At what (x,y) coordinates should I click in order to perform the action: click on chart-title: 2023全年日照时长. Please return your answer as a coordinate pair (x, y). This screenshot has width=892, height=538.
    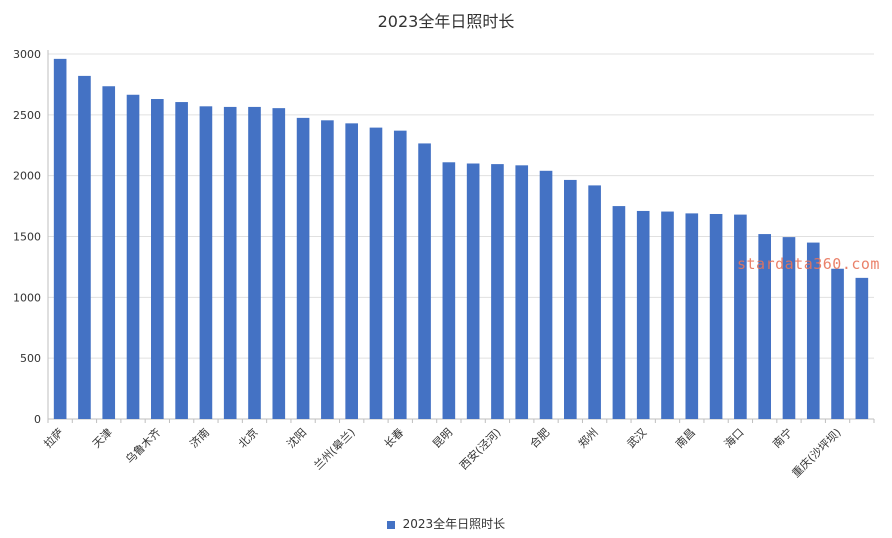
    Looking at the image, I should click on (446, 21).